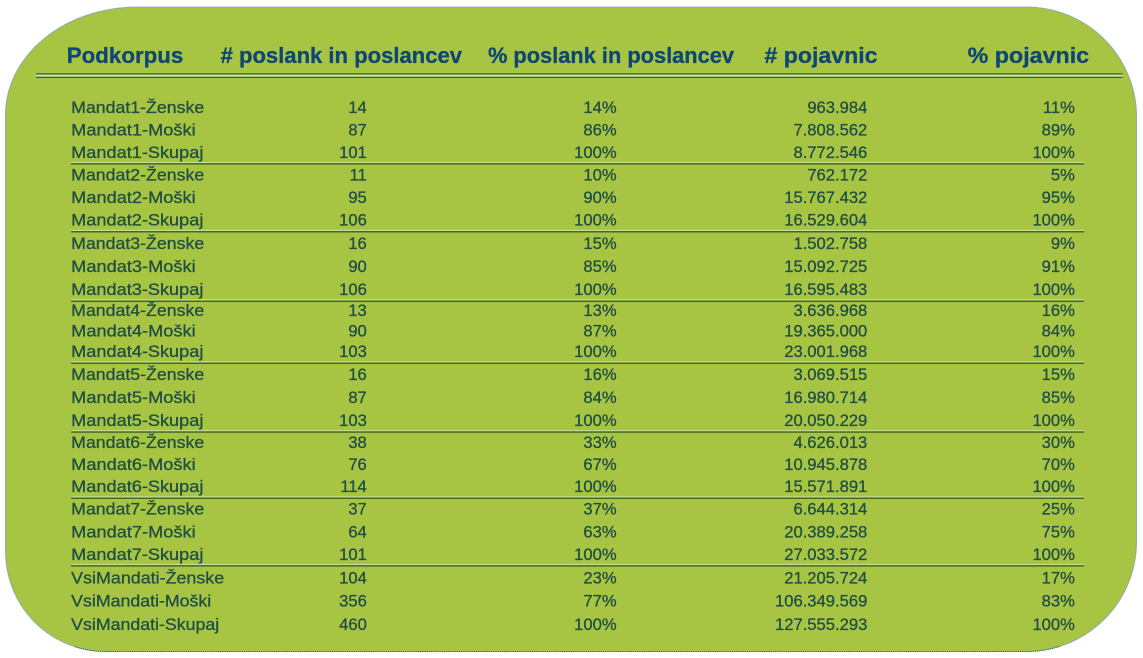 This screenshot has height=658, width=1143. Describe the element at coordinates (353, 577) in the screenshot. I see `svg-text: 104` at that location.